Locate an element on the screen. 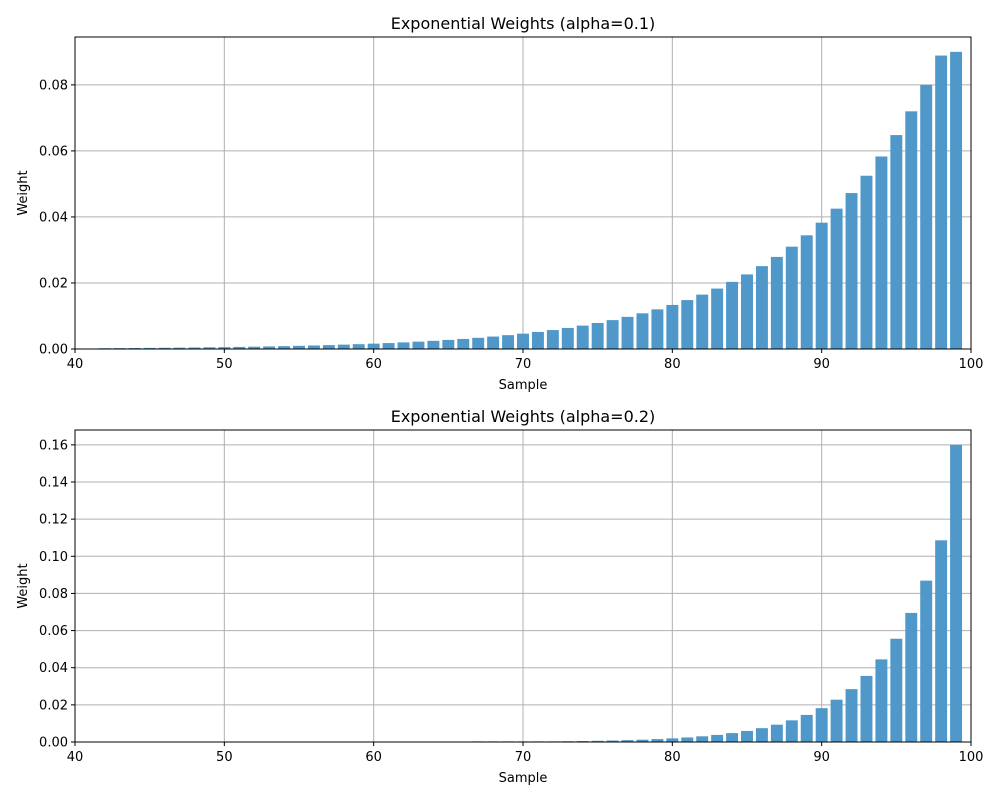  chart-title: Exponential Weights (alpha=0.1) is located at coordinates (523, 23).